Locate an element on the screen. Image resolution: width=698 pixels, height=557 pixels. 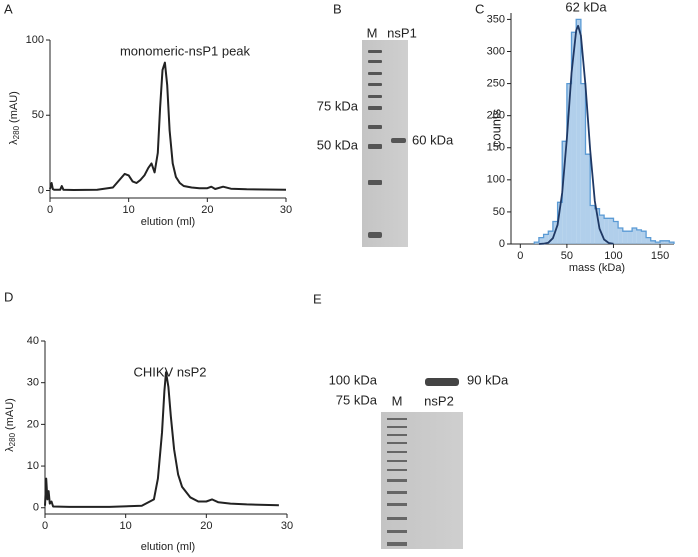
panel-label: B is located at coordinates (337, 8).